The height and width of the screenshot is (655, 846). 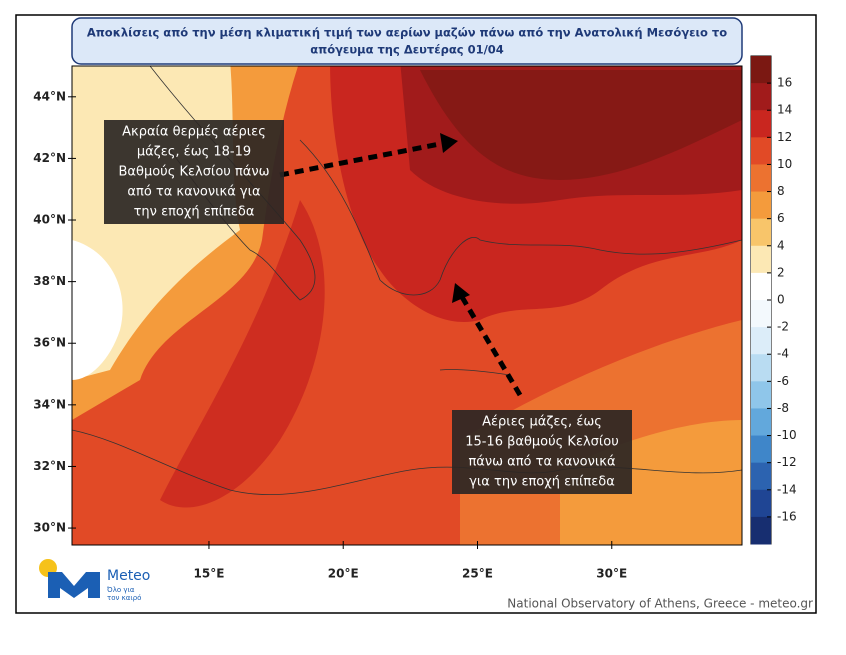 I want to click on annotation: Ακραία θερμές αέριες, so click(x=194, y=132).